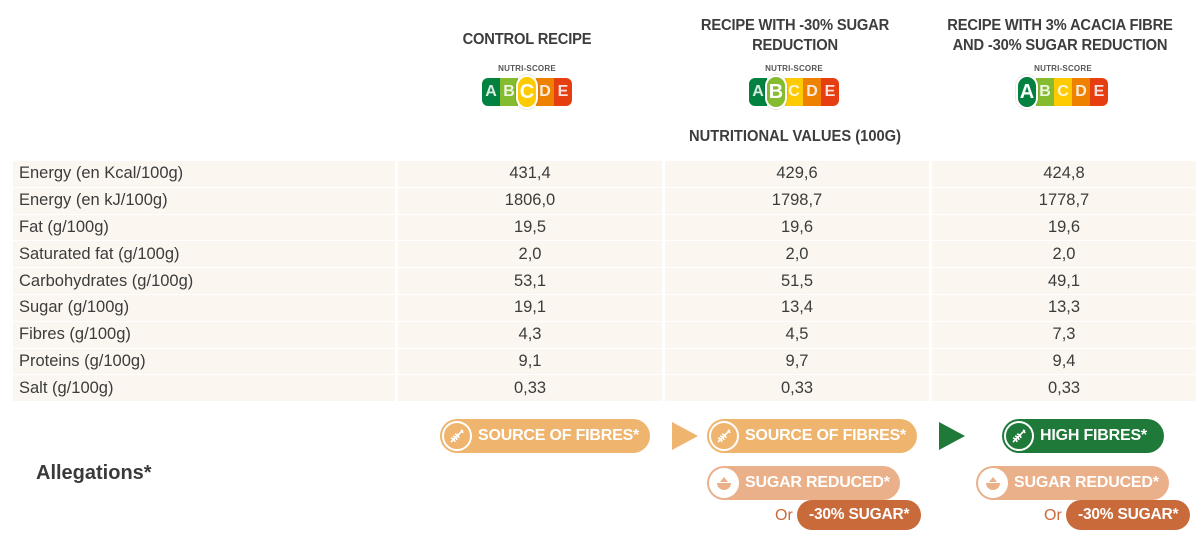 The width and height of the screenshot is (1204, 542). Describe the element at coordinates (530, 174) in the screenshot. I see `row-value: 431,4` at that location.